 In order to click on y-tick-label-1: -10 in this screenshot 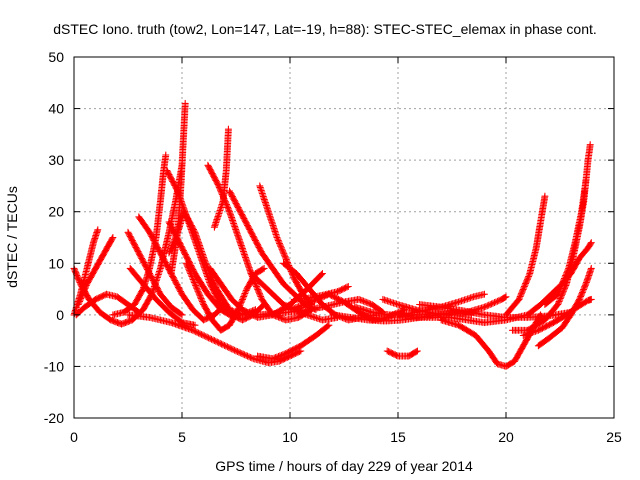, I will do `click(54, 366)`.